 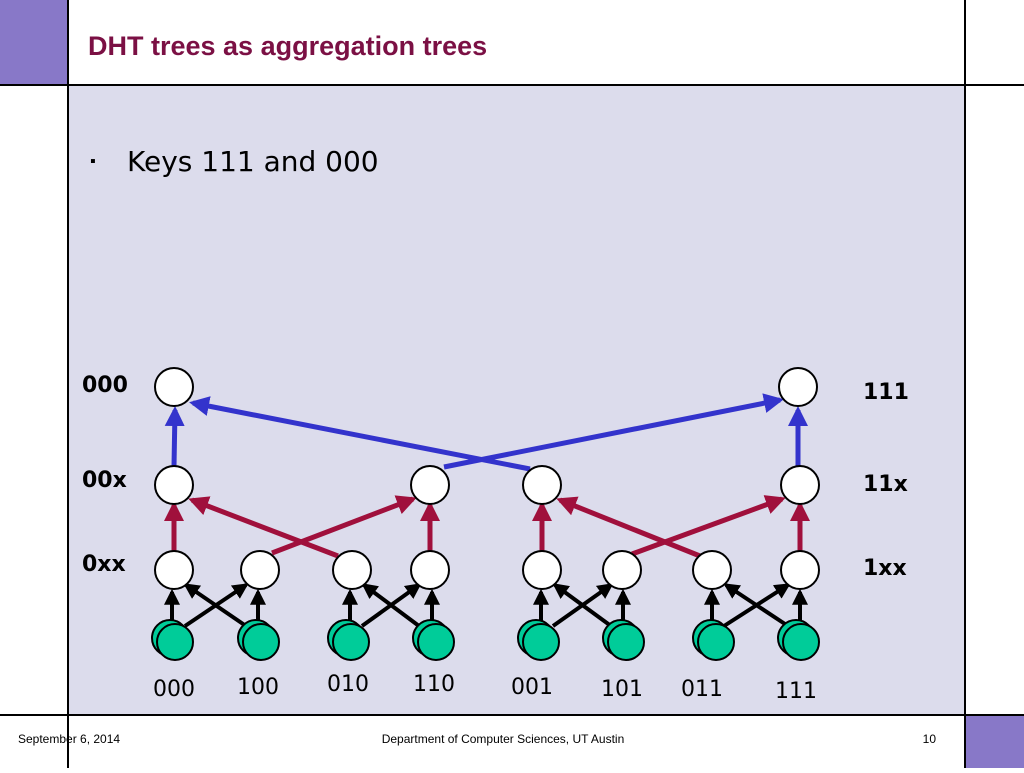 I want to click on leaf-label: 101, so click(x=622, y=689).